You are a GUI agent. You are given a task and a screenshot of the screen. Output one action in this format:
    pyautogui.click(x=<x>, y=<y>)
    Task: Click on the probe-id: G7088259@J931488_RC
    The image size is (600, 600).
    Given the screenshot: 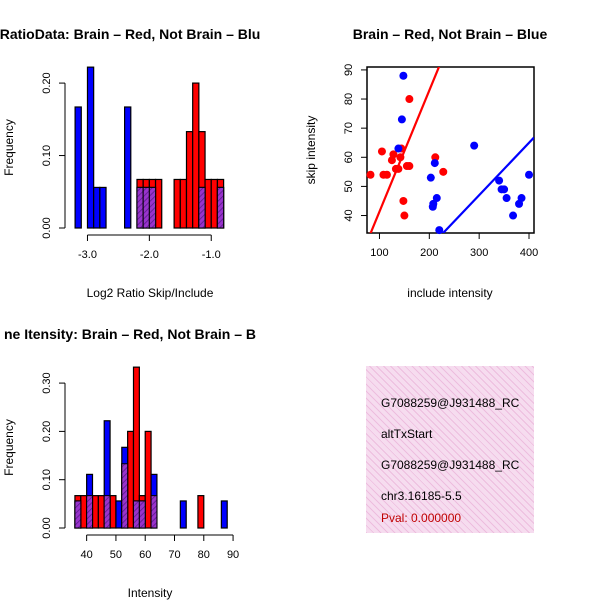 What is the action you would take?
    pyautogui.click(x=450, y=403)
    